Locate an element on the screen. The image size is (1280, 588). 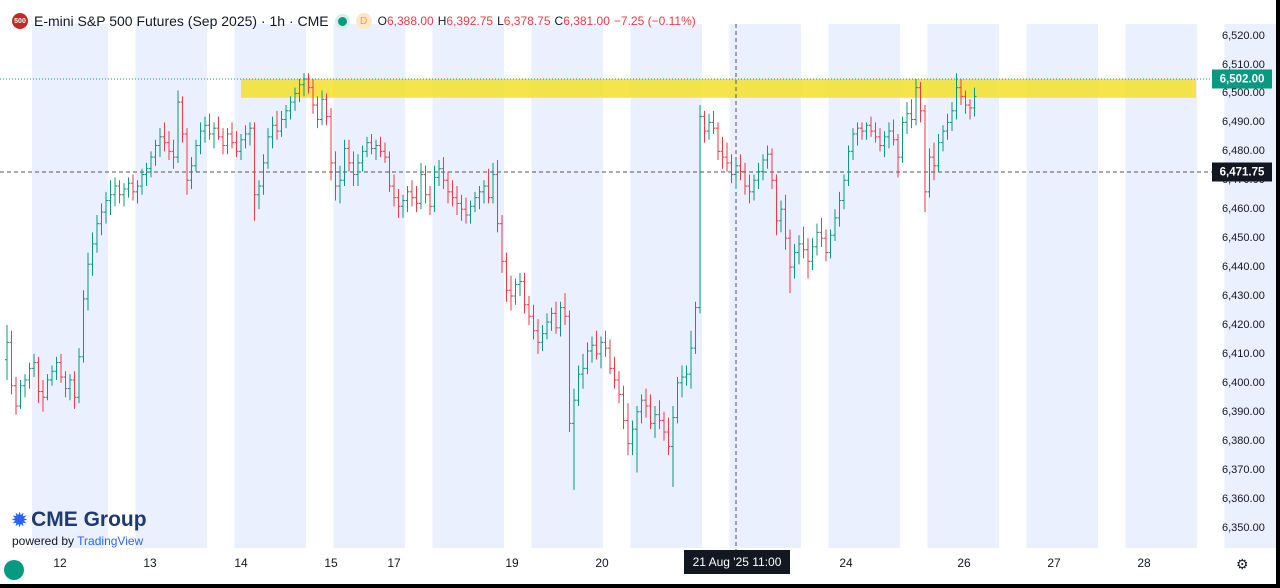
delayed-data-badge: D is located at coordinates (363, 21).